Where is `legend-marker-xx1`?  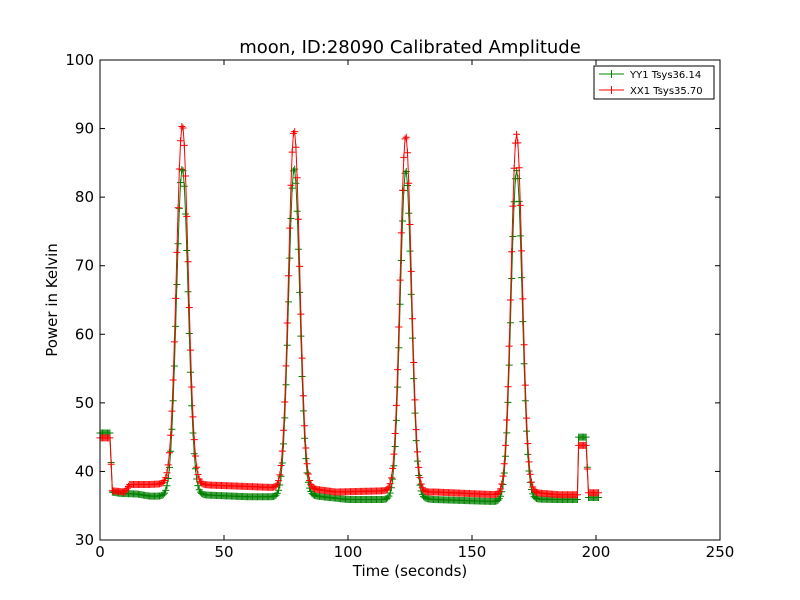
legend-marker-xx1 is located at coordinates (611, 90).